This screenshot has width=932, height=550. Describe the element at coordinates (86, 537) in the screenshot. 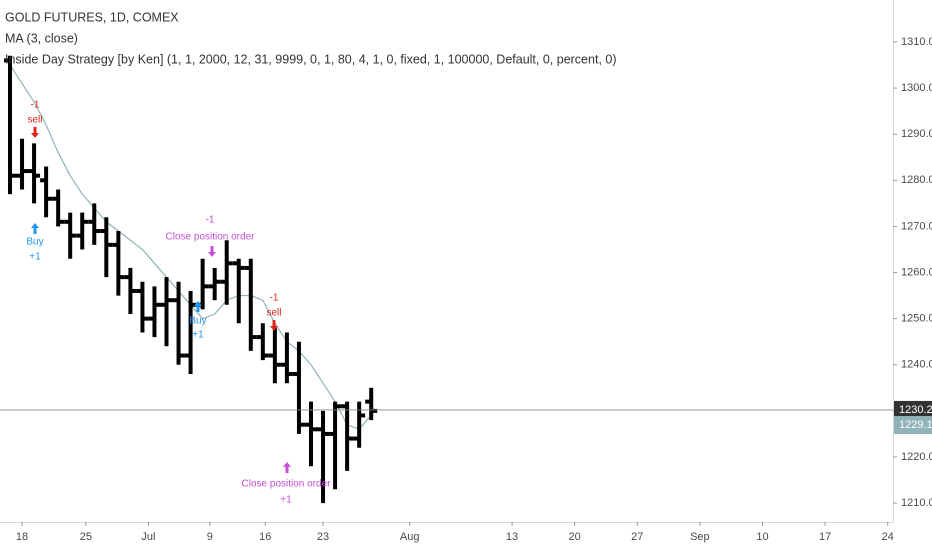

I see `x-tick-label: 25` at that location.